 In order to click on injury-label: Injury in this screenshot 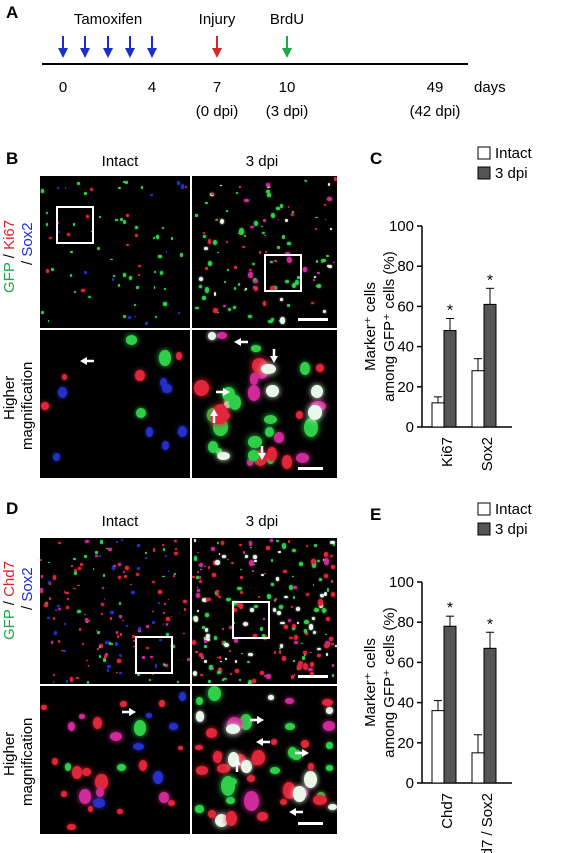, I will do `click(217, 19)`.